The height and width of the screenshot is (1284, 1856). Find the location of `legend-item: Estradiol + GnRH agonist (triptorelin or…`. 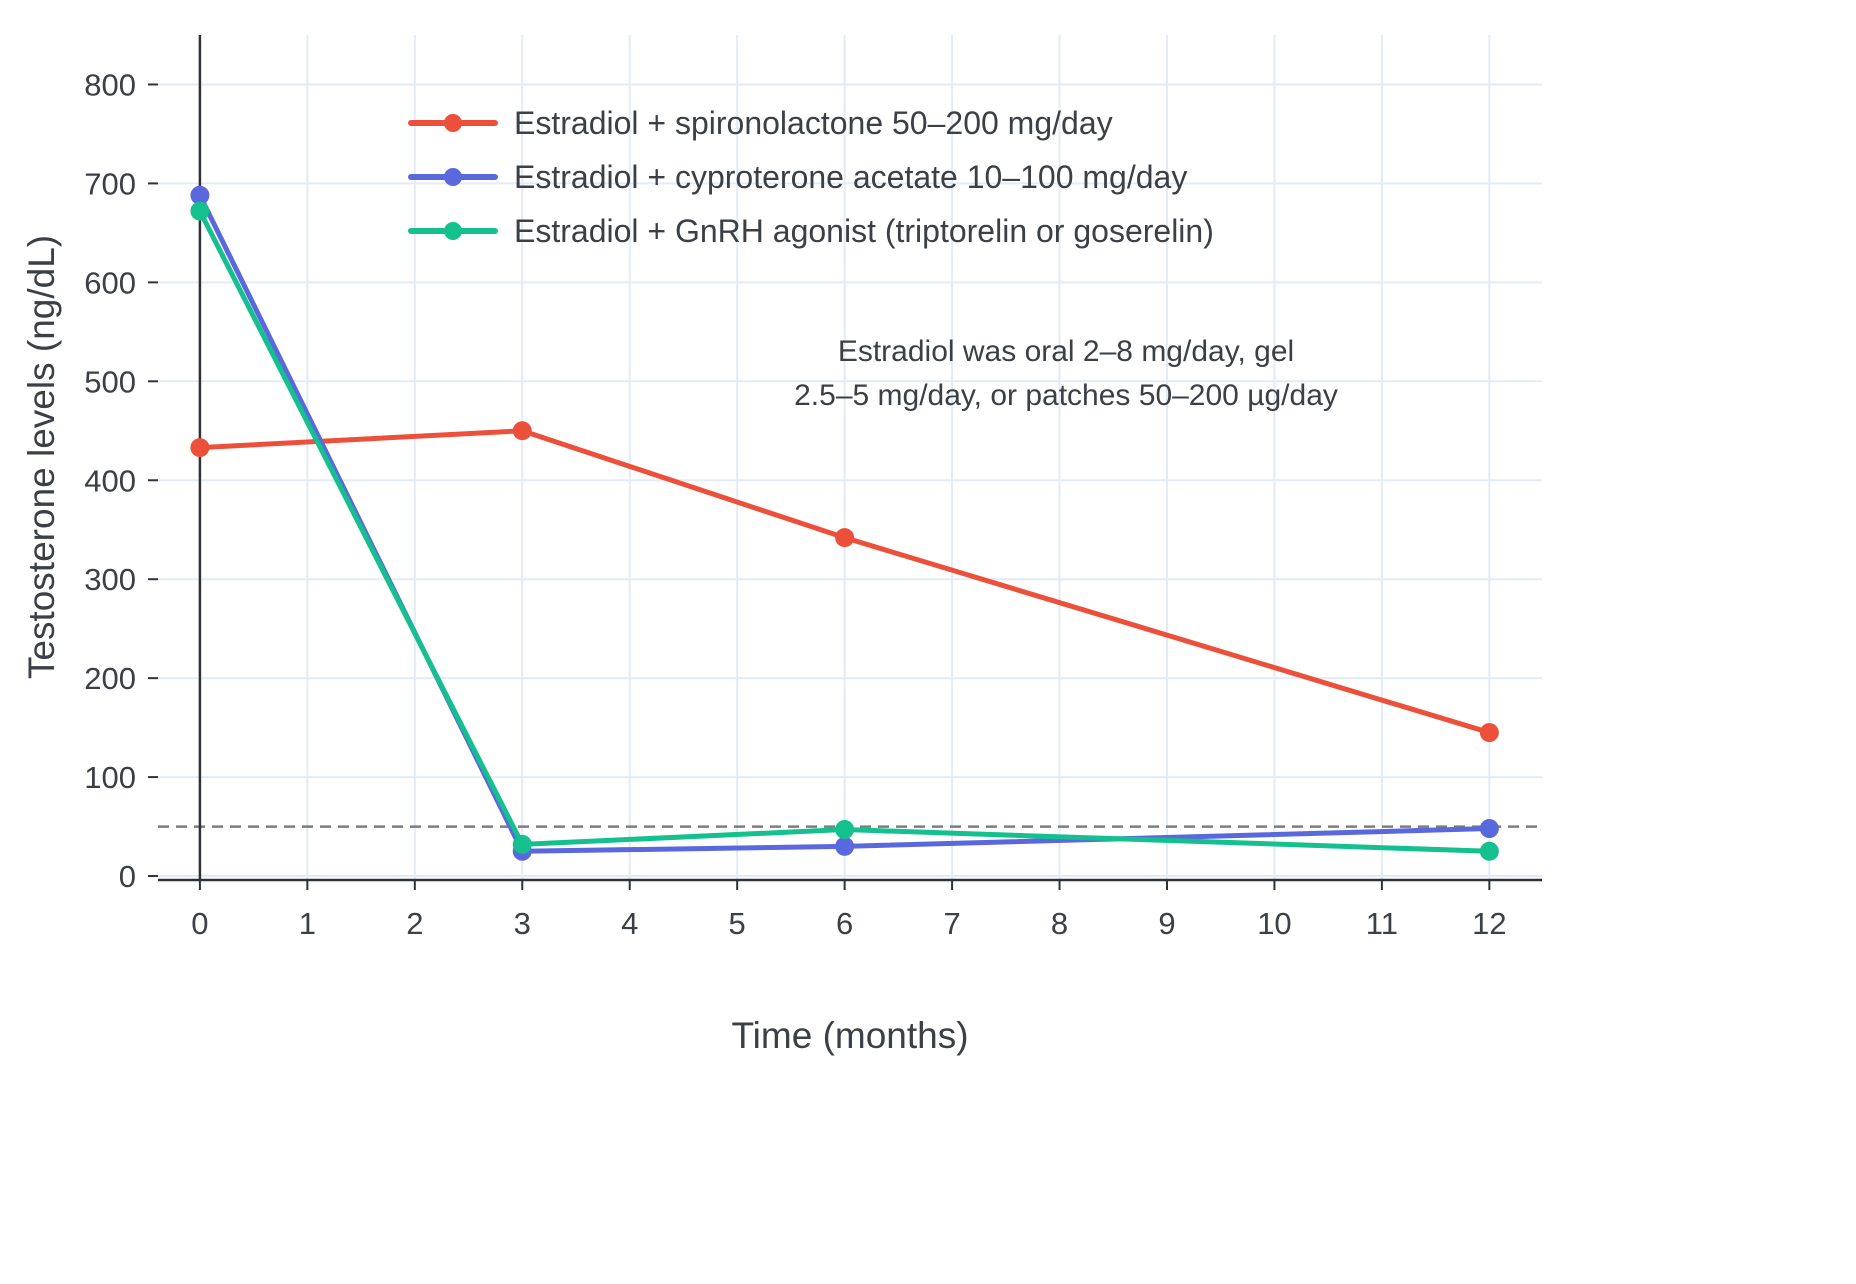

legend-item: Estradiol + GnRH agonist (triptorelin or… is located at coordinates (811, 231).